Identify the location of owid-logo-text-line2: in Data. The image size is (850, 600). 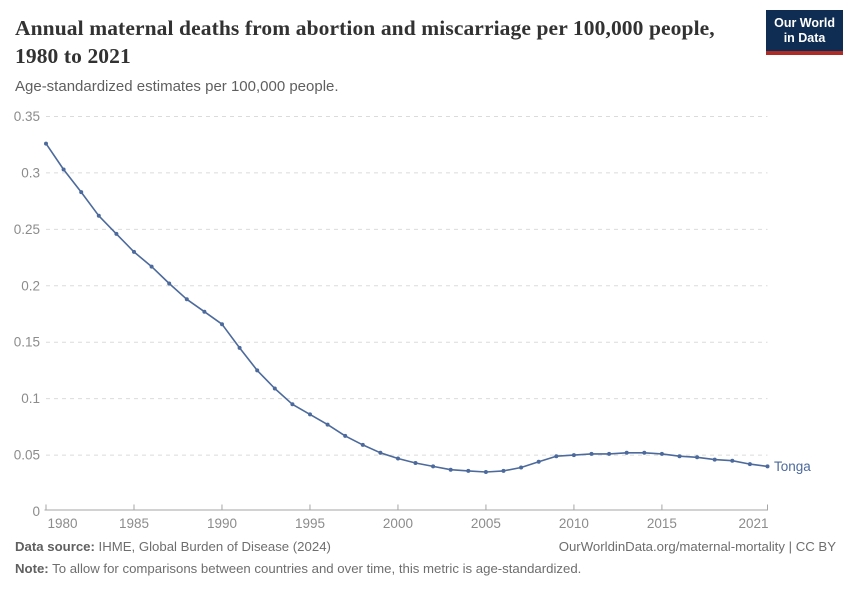
(804, 38).